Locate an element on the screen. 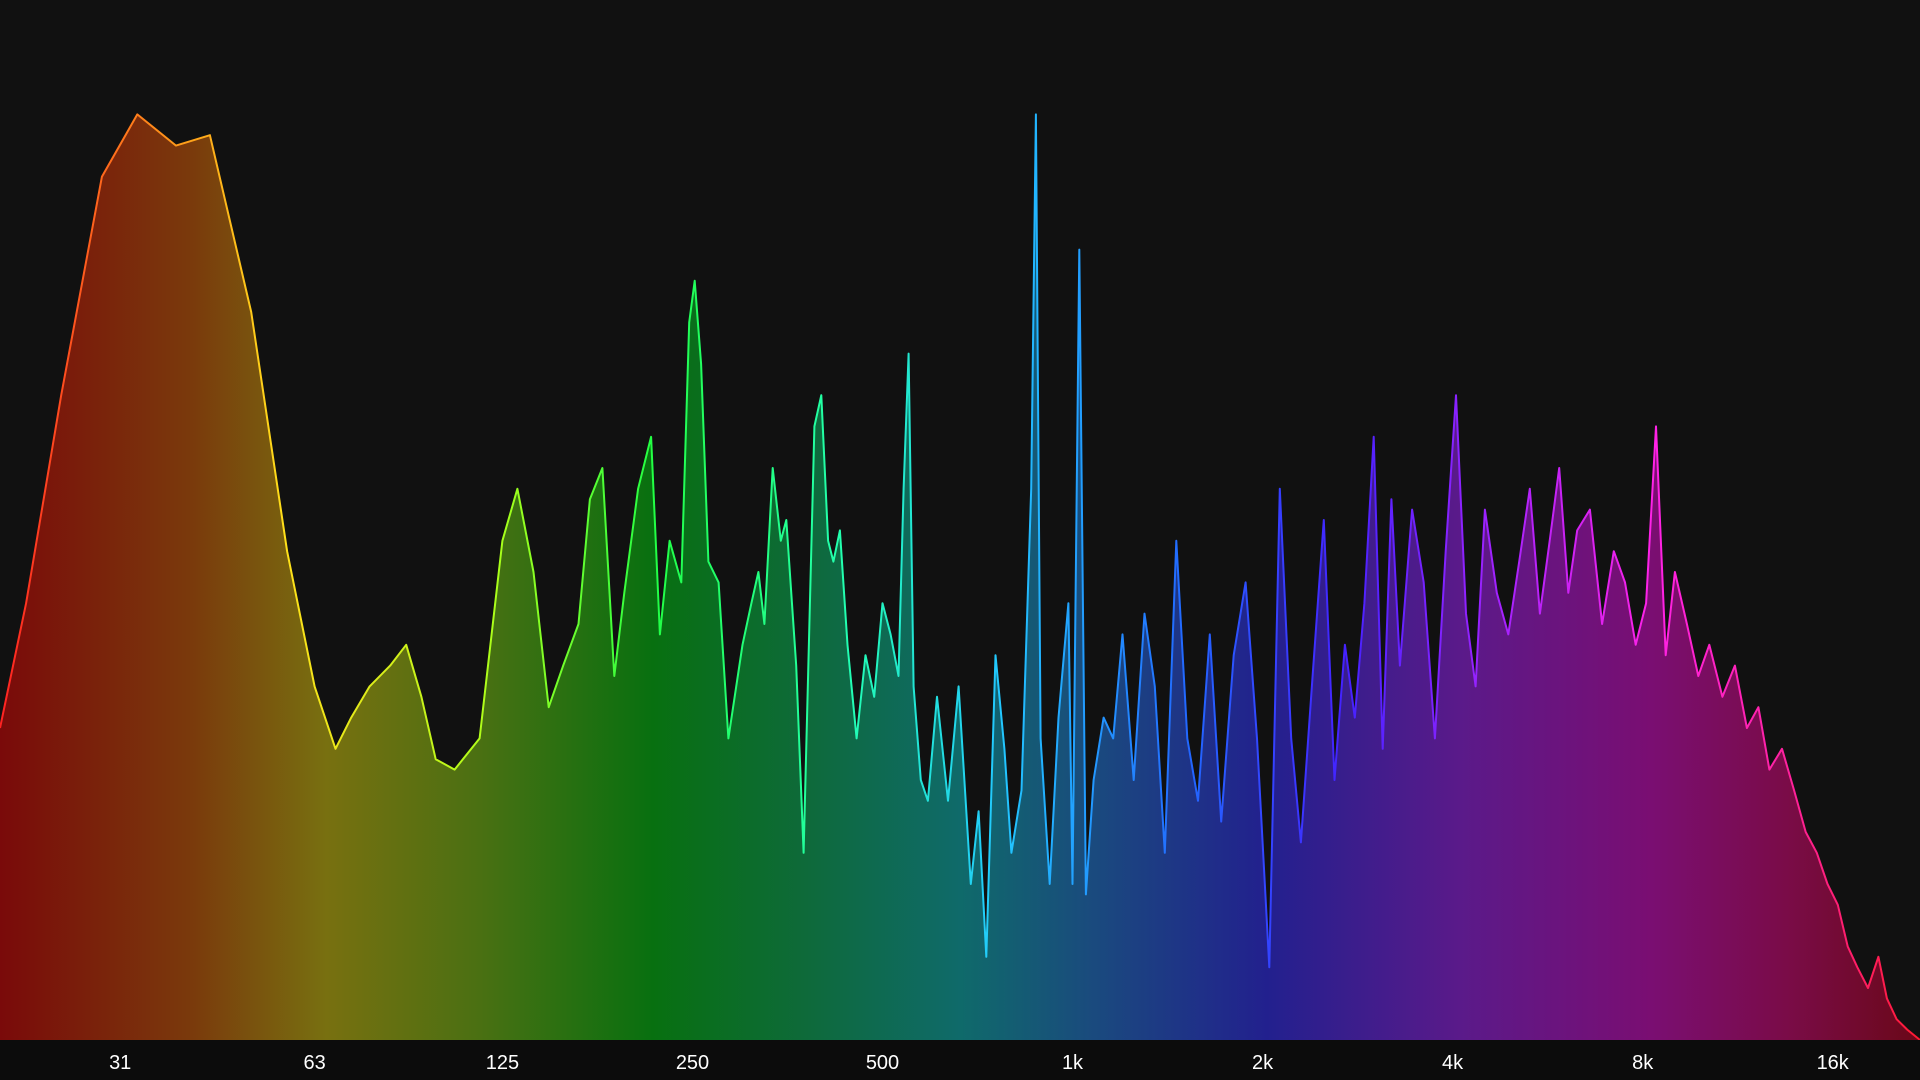 This screenshot has width=1920, height=1080. x-tick-label: 1k is located at coordinates (1073, 1063).